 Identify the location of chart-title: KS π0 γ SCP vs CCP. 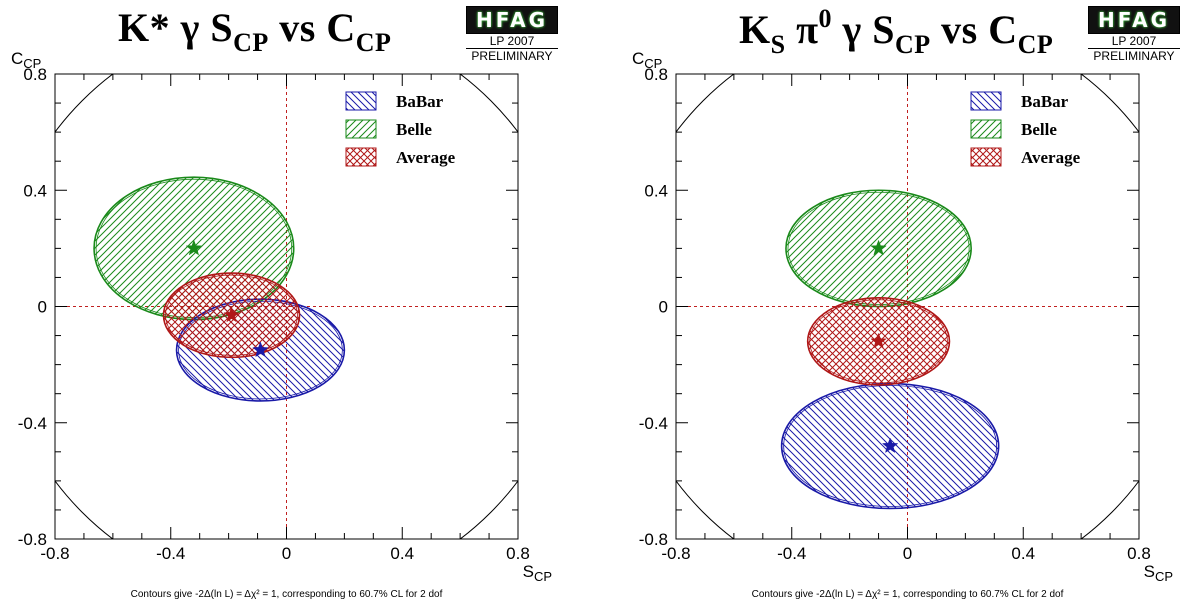
(896, 31).